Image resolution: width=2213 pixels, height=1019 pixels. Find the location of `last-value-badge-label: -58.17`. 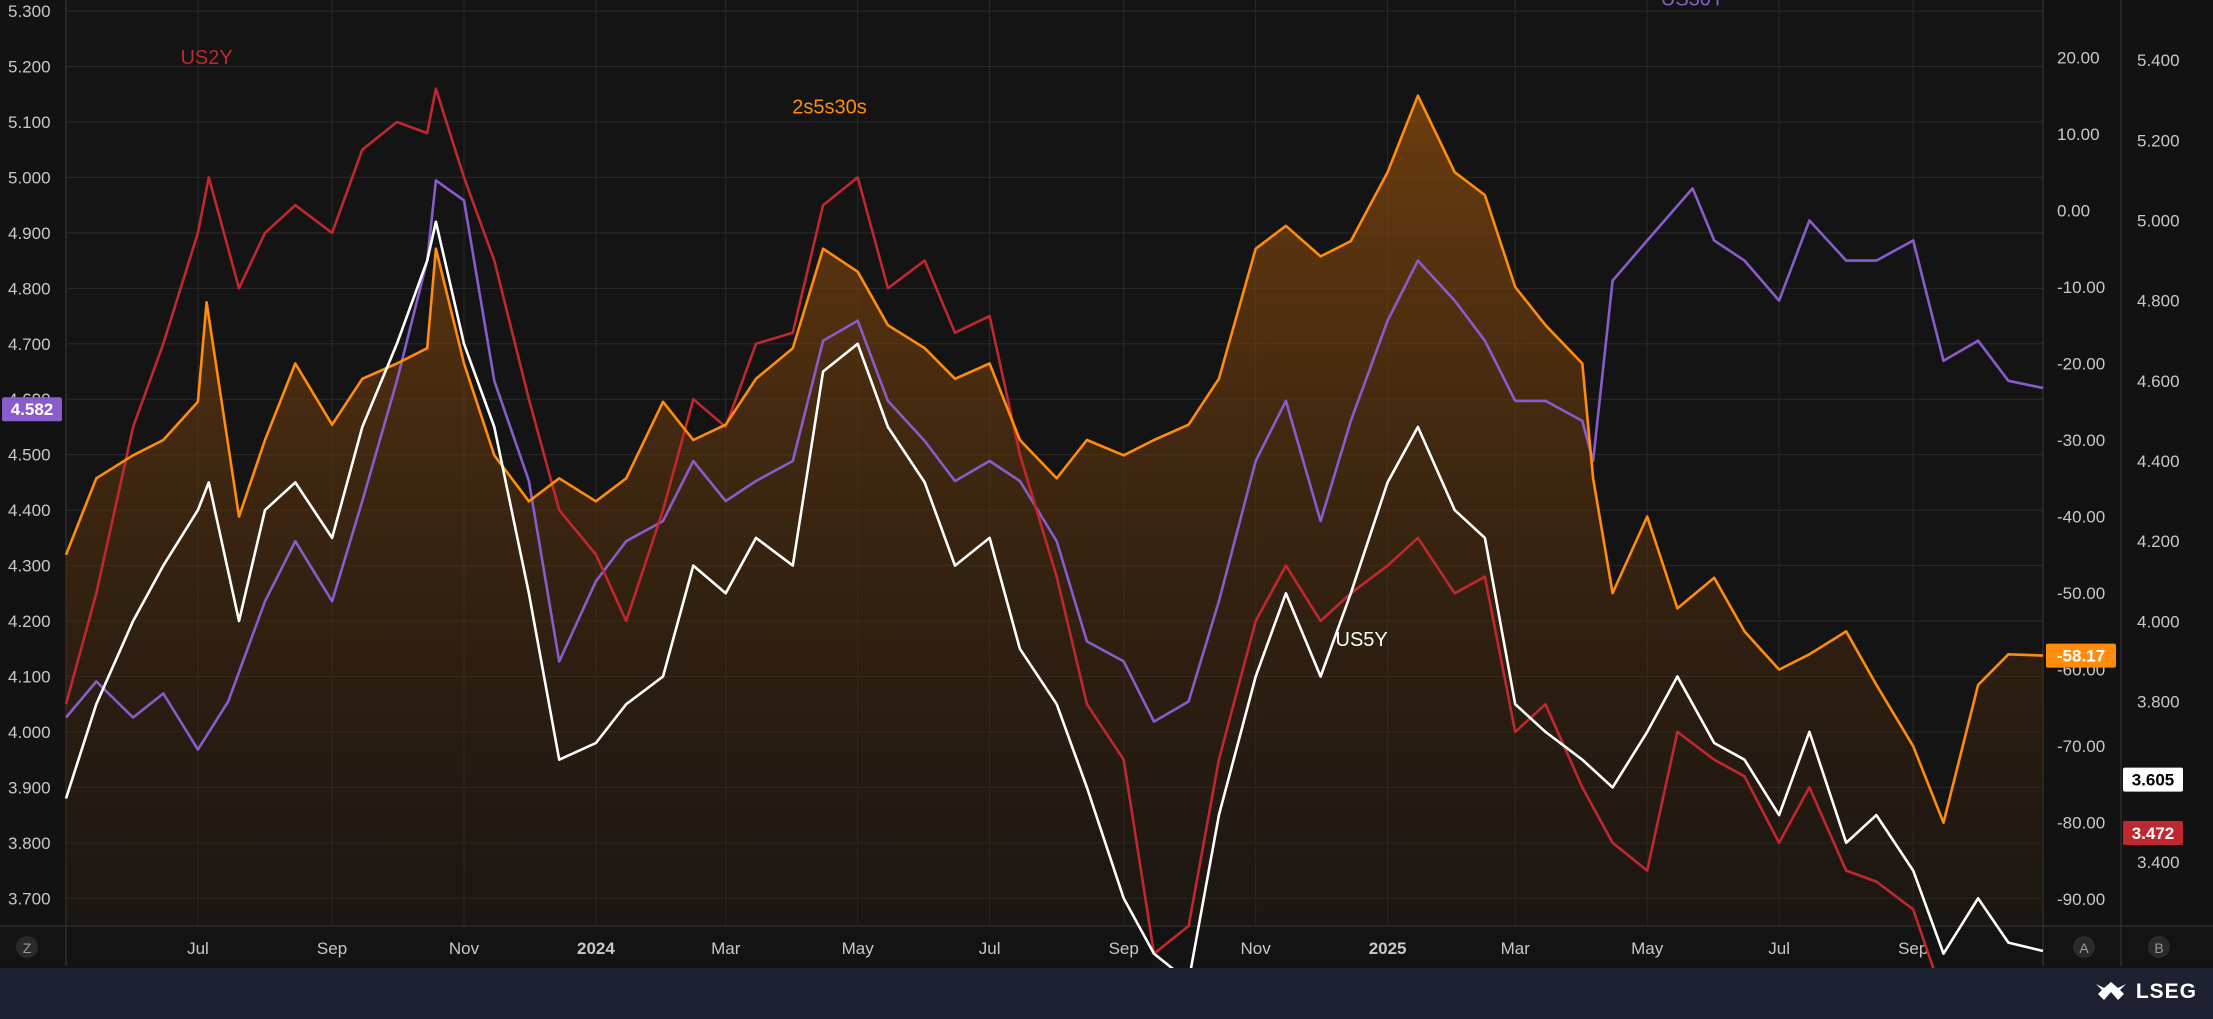

last-value-badge-label: -58.17 is located at coordinates (2081, 656).